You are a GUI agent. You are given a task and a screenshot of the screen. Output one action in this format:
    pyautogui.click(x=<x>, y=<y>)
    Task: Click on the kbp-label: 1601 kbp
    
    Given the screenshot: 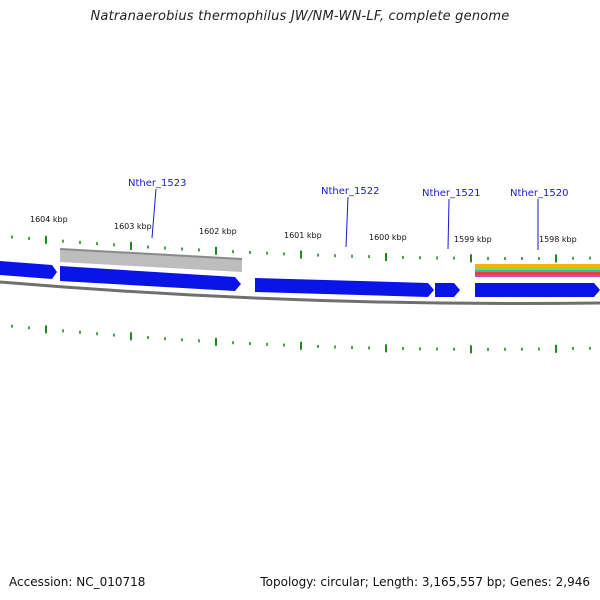 What is the action you would take?
    pyautogui.click(x=303, y=235)
    